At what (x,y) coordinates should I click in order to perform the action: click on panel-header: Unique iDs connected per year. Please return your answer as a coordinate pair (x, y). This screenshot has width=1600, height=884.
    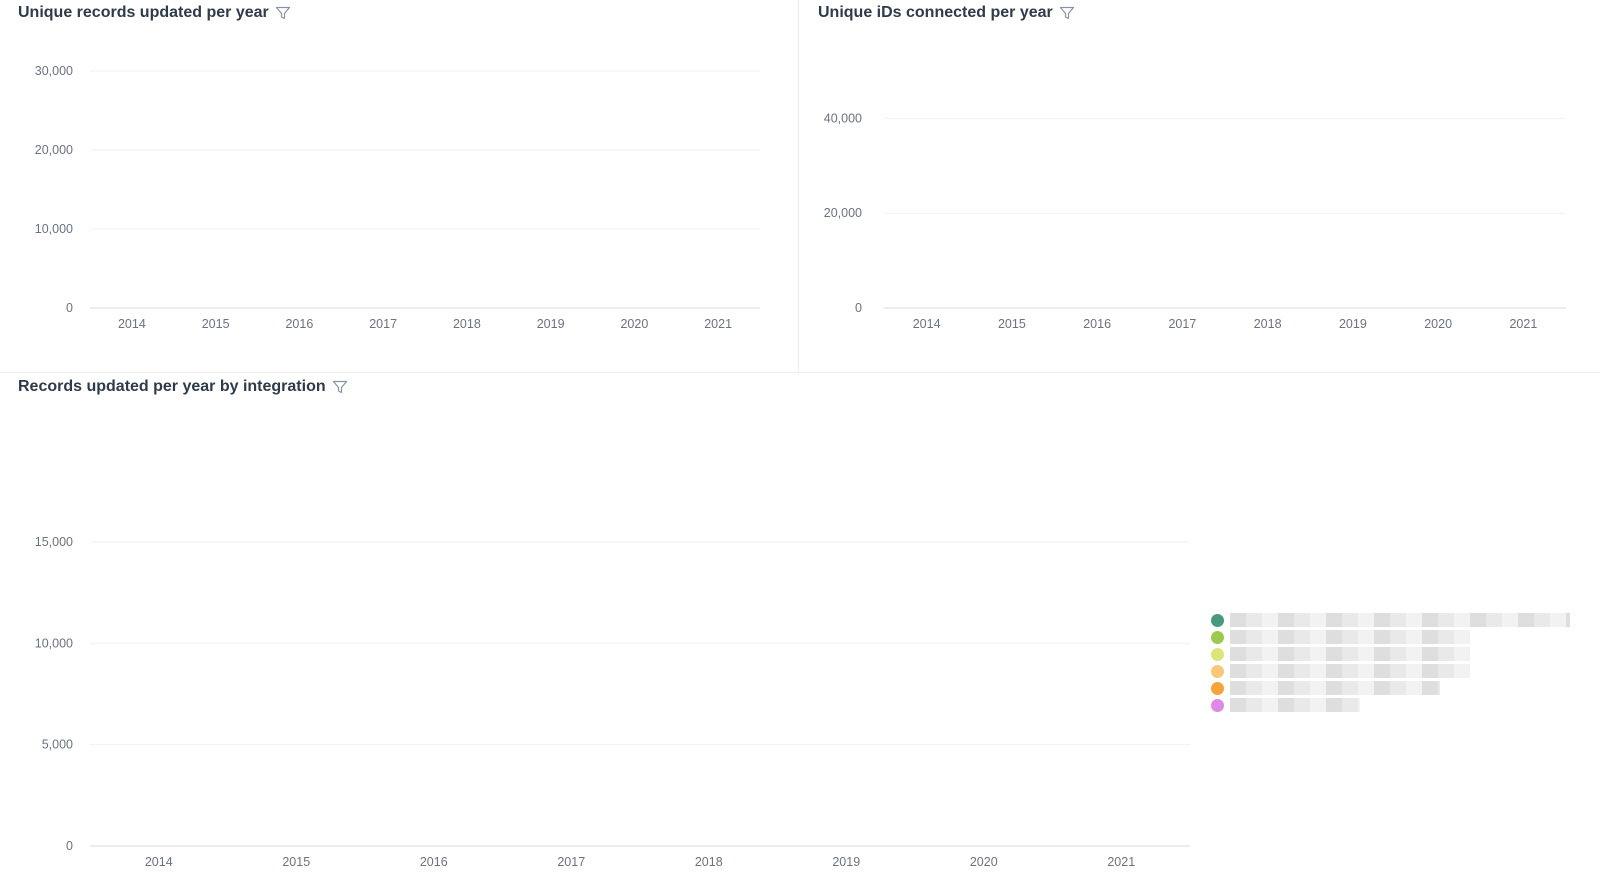
    Looking at the image, I should click on (946, 13).